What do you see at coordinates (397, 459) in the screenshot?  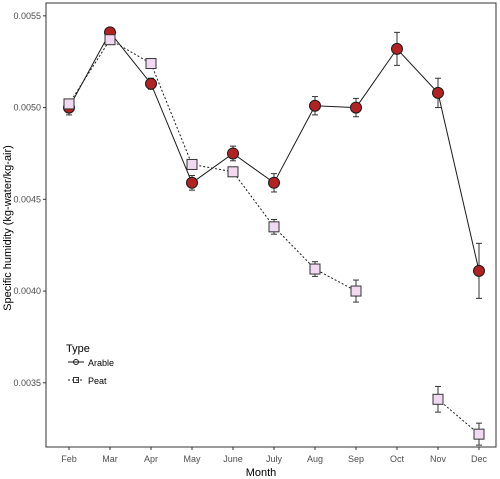 I see `x-tick-label: Oct` at bounding box center [397, 459].